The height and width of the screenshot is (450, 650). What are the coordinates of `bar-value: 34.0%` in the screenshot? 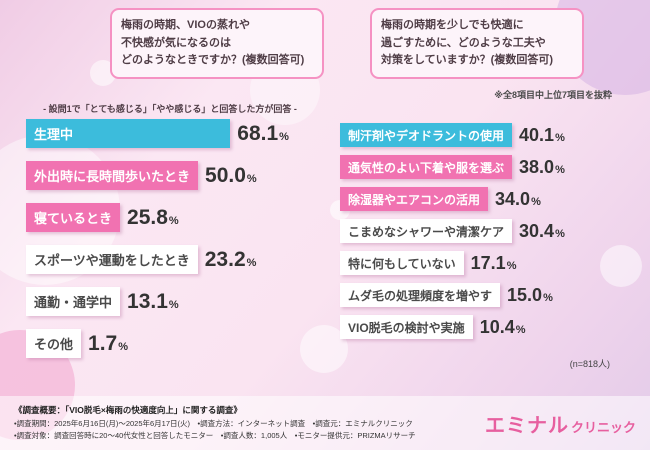 It's located at (518, 198).